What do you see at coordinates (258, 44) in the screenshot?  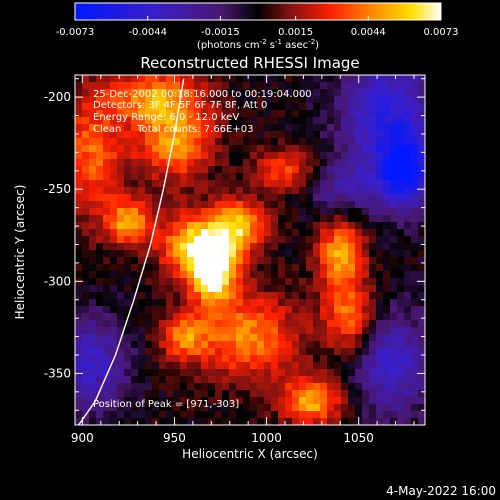 I see `colorbar-unit-label: (photons cm-2 s-1 asec-2)` at bounding box center [258, 44].